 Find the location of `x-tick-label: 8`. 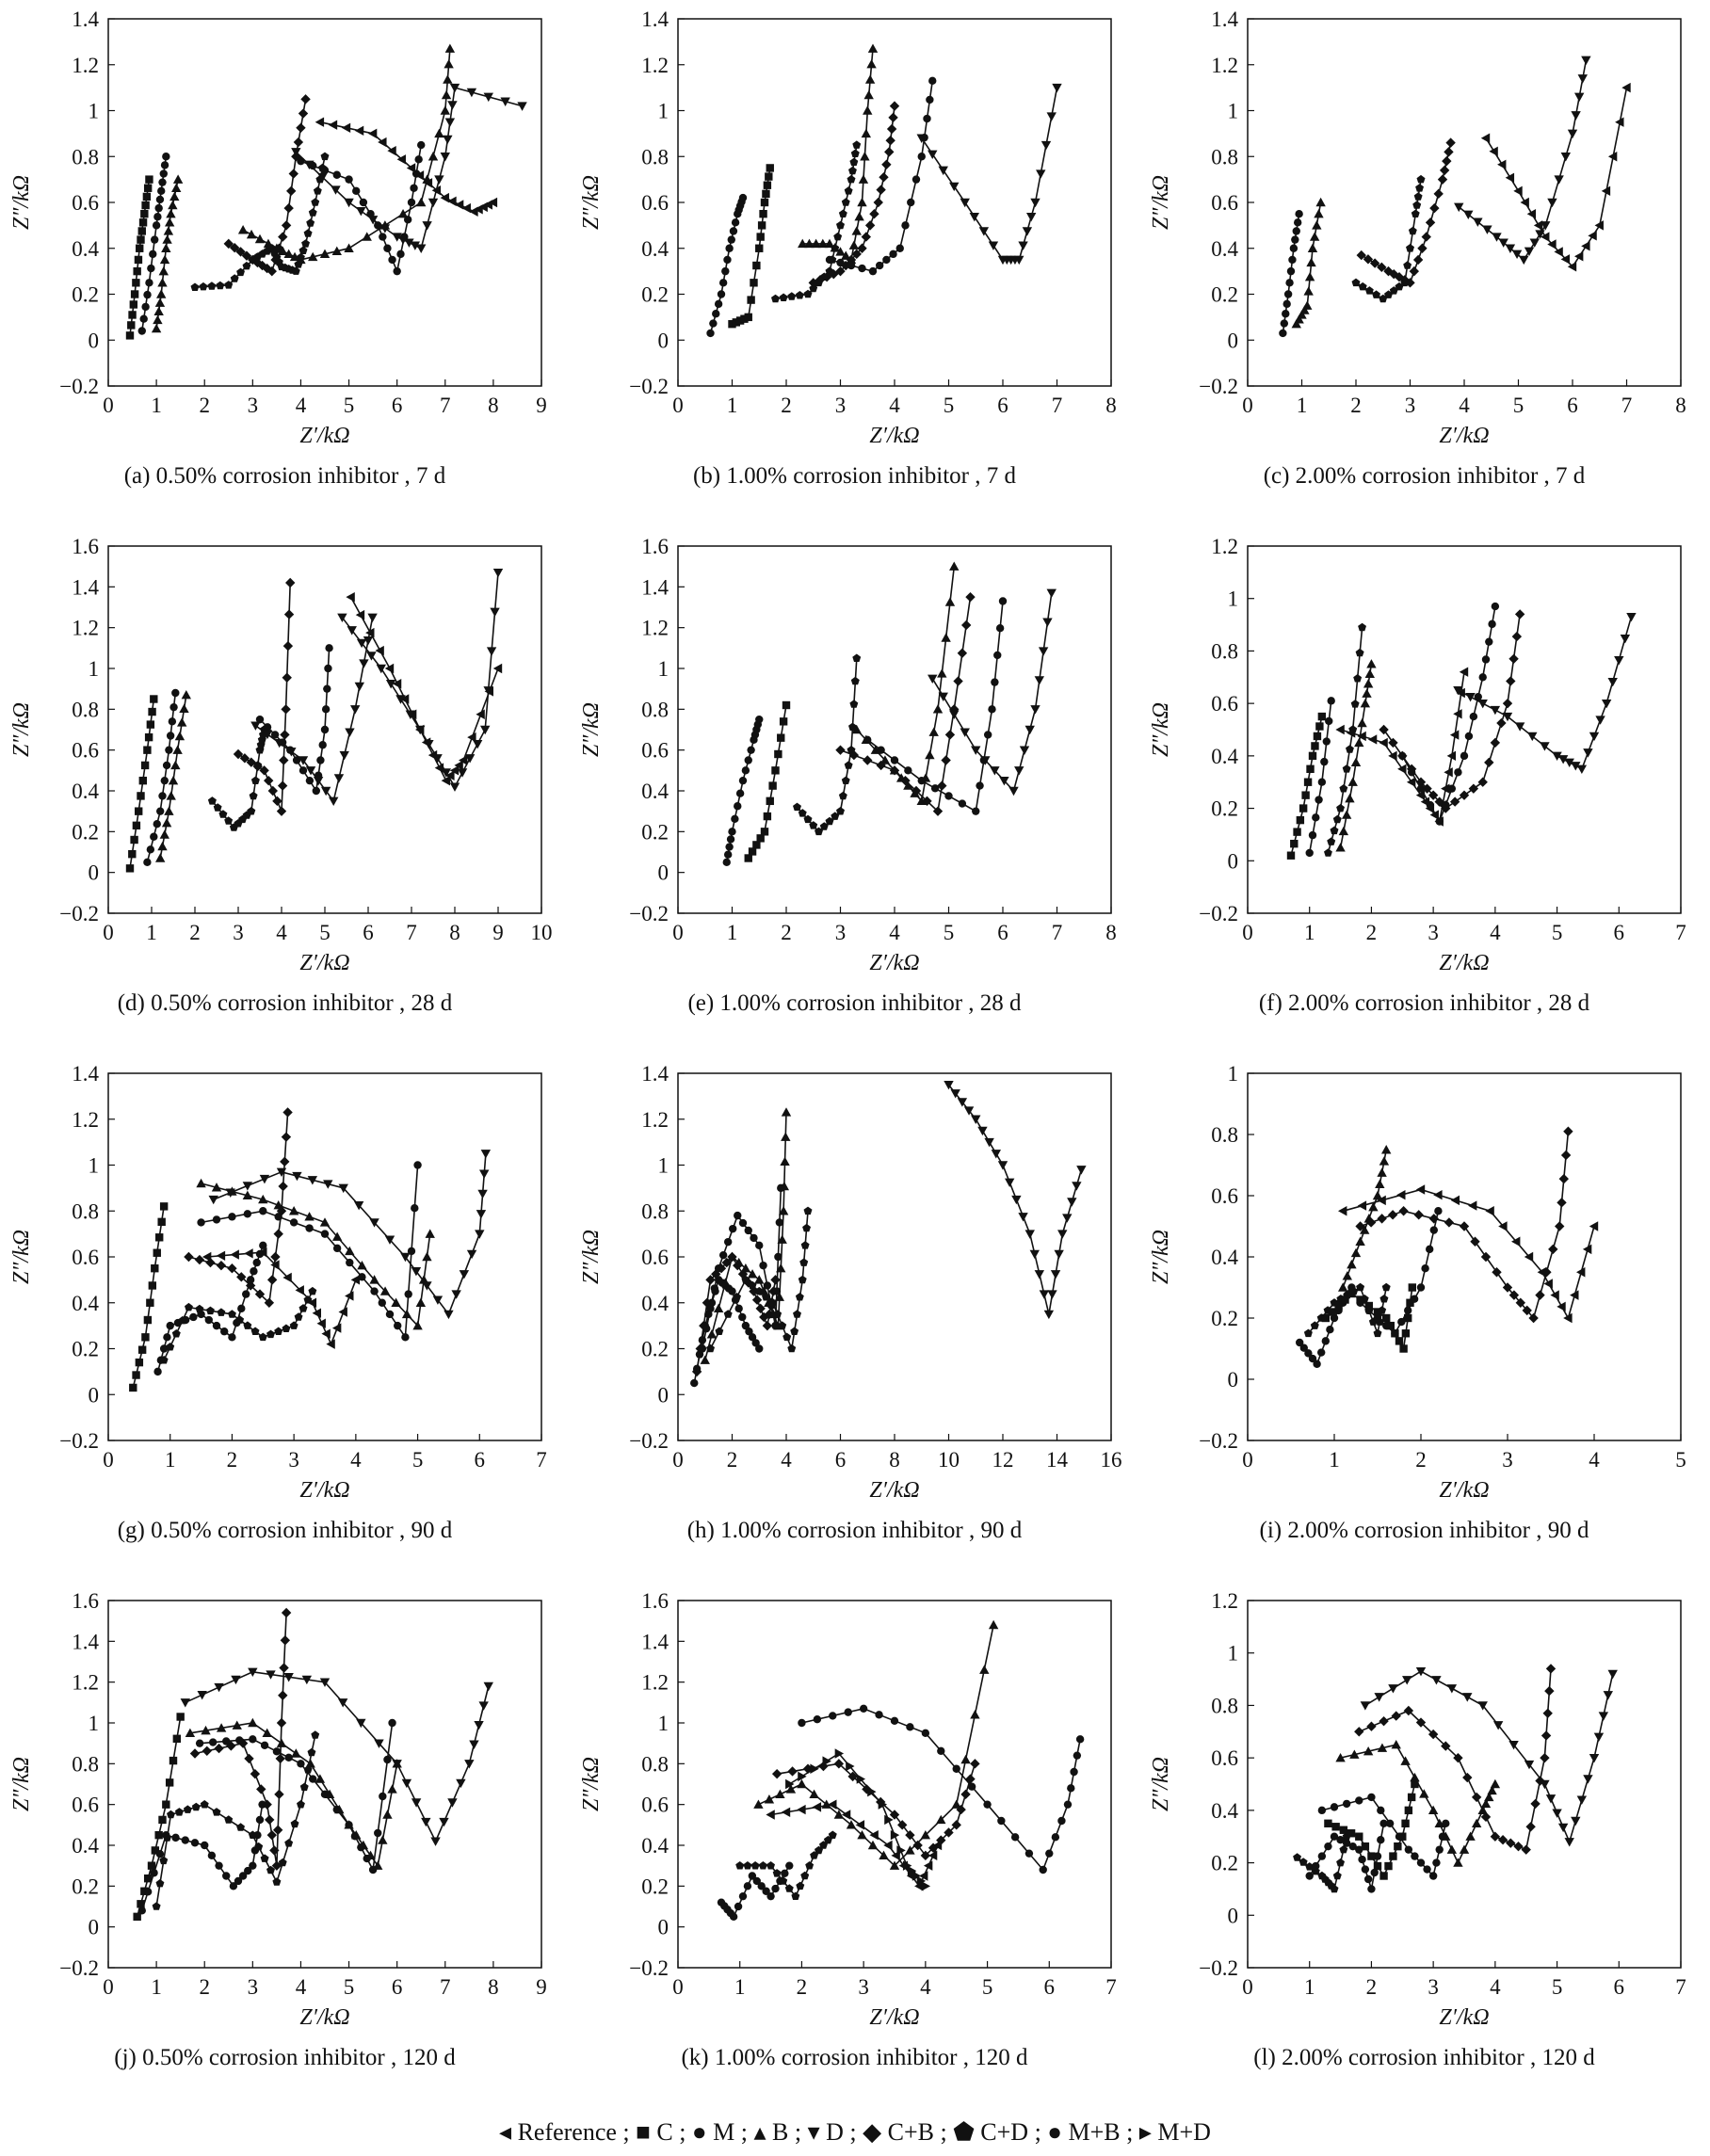

x-tick-label: 8 is located at coordinates (493, 405).